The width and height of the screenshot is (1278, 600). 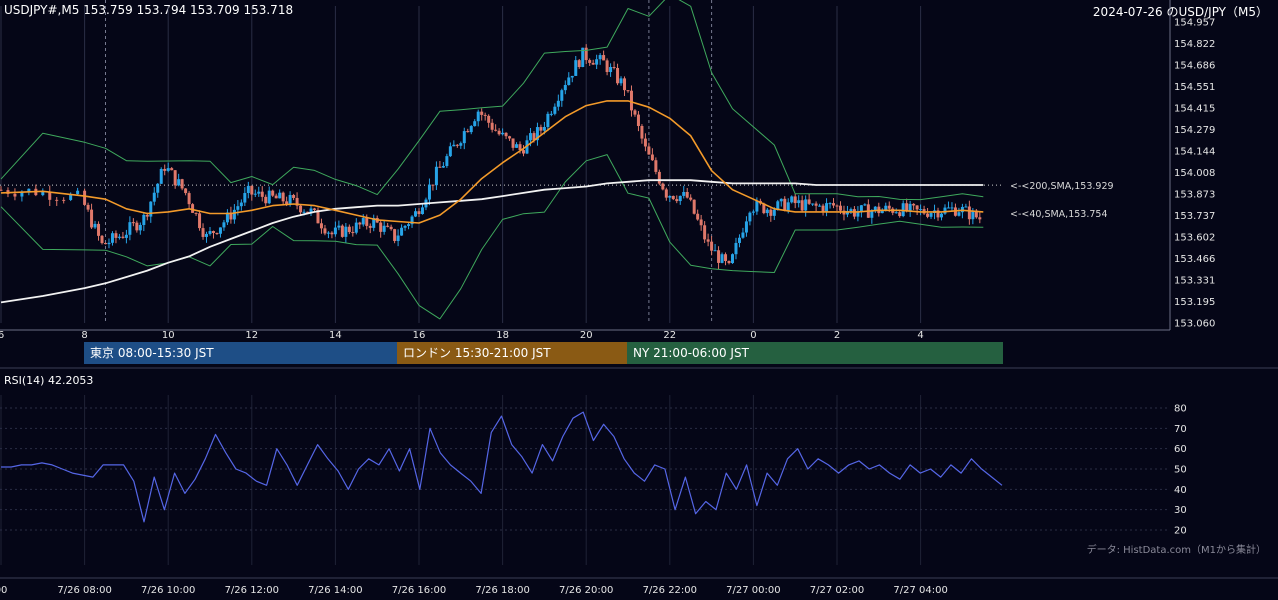 What do you see at coordinates (1194, 302) in the screenshot?
I see `price-tick: 153.195` at bounding box center [1194, 302].